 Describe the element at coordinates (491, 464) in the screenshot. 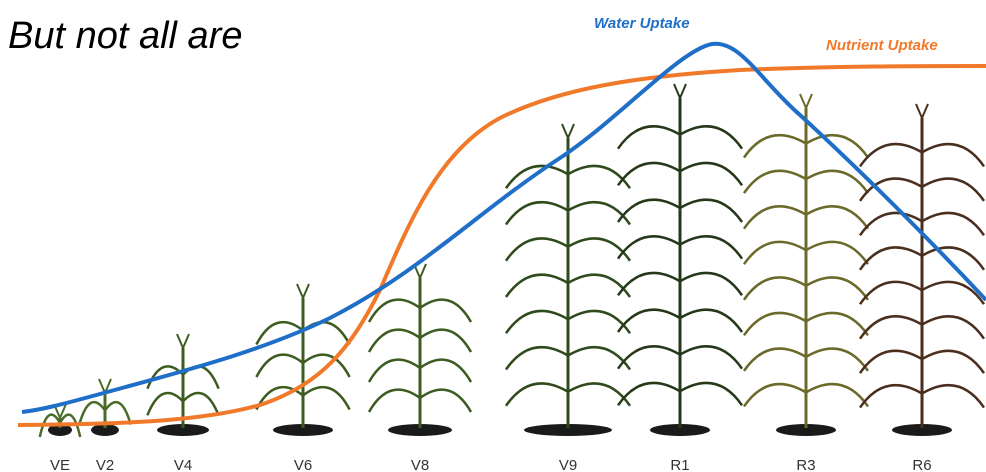

I see `stage-labels: VE V2 V4 V6 V8 V9 R1 R3 R6` at that location.